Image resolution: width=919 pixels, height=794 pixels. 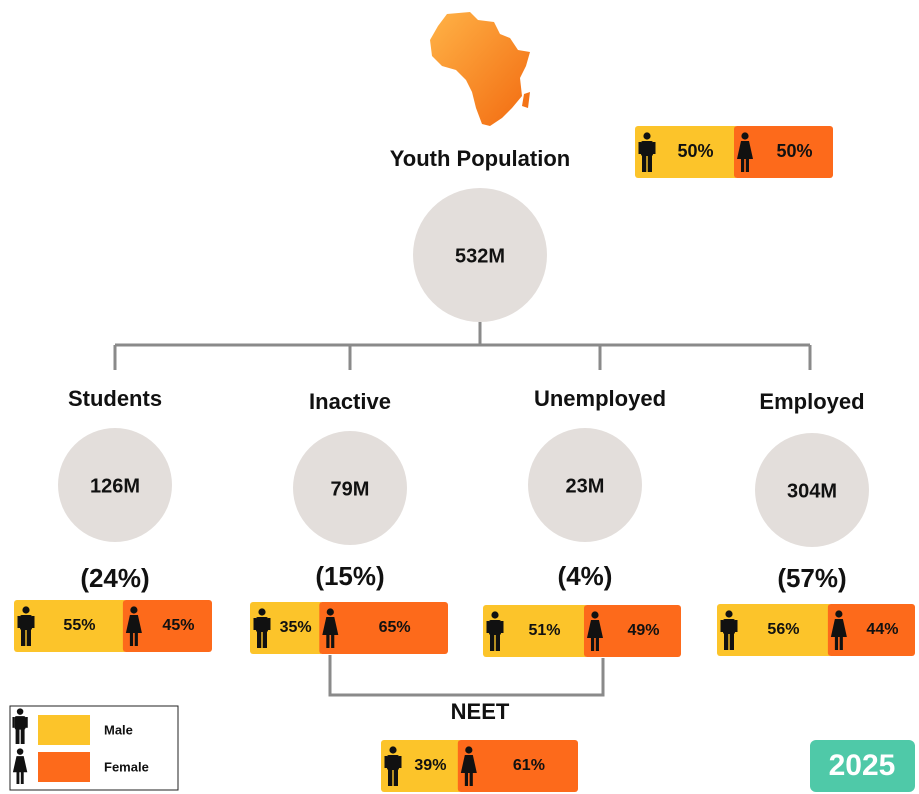 I want to click on total-circle, so click(x=480, y=255).